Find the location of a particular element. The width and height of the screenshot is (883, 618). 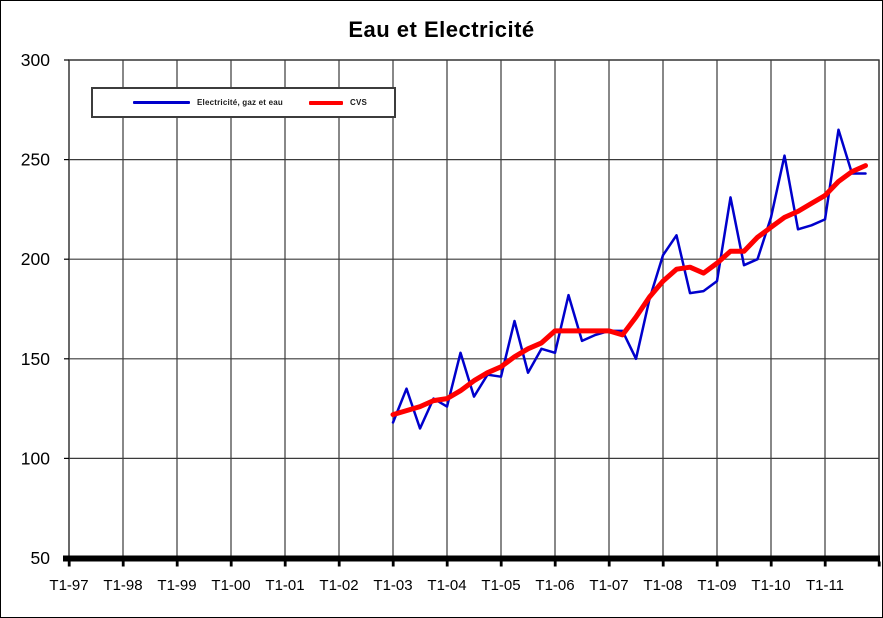

legend: Electricité, gaz et eau CVS is located at coordinates (243, 102).